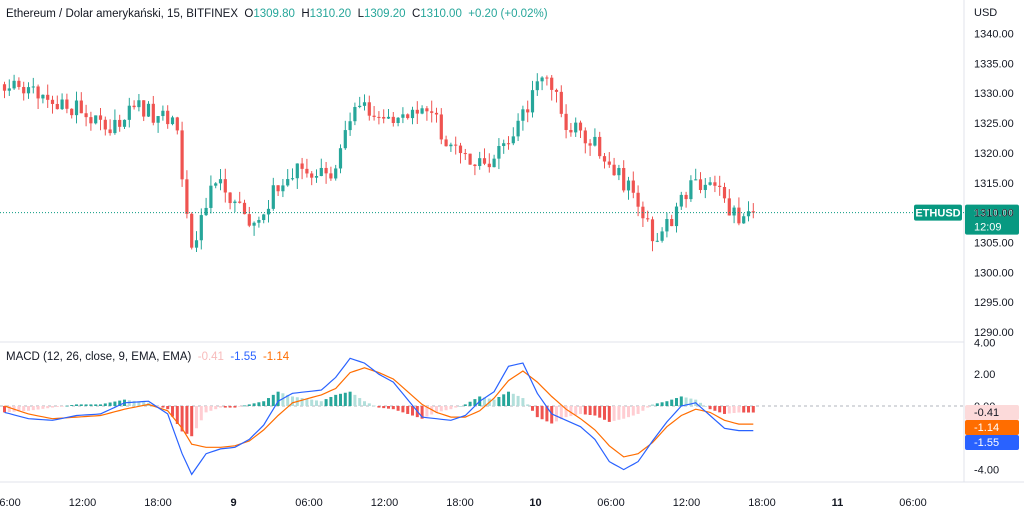  What do you see at coordinates (984, 375) in the screenshot?
I see `macd-tick-label: 2.00` at bounding box center [984, 375].